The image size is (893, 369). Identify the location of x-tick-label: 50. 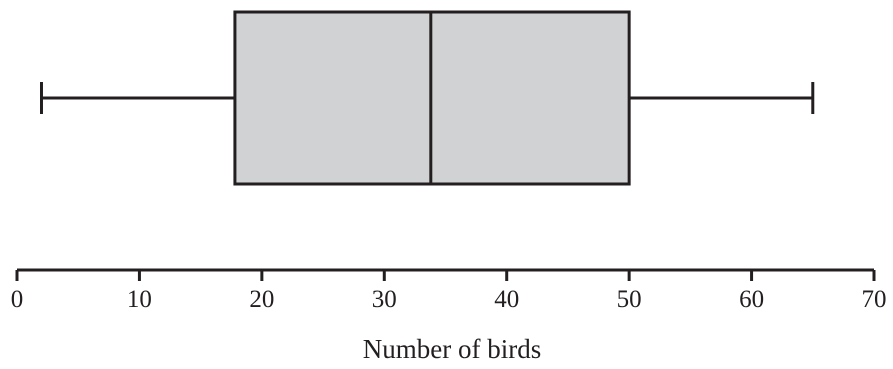
(629, 299).